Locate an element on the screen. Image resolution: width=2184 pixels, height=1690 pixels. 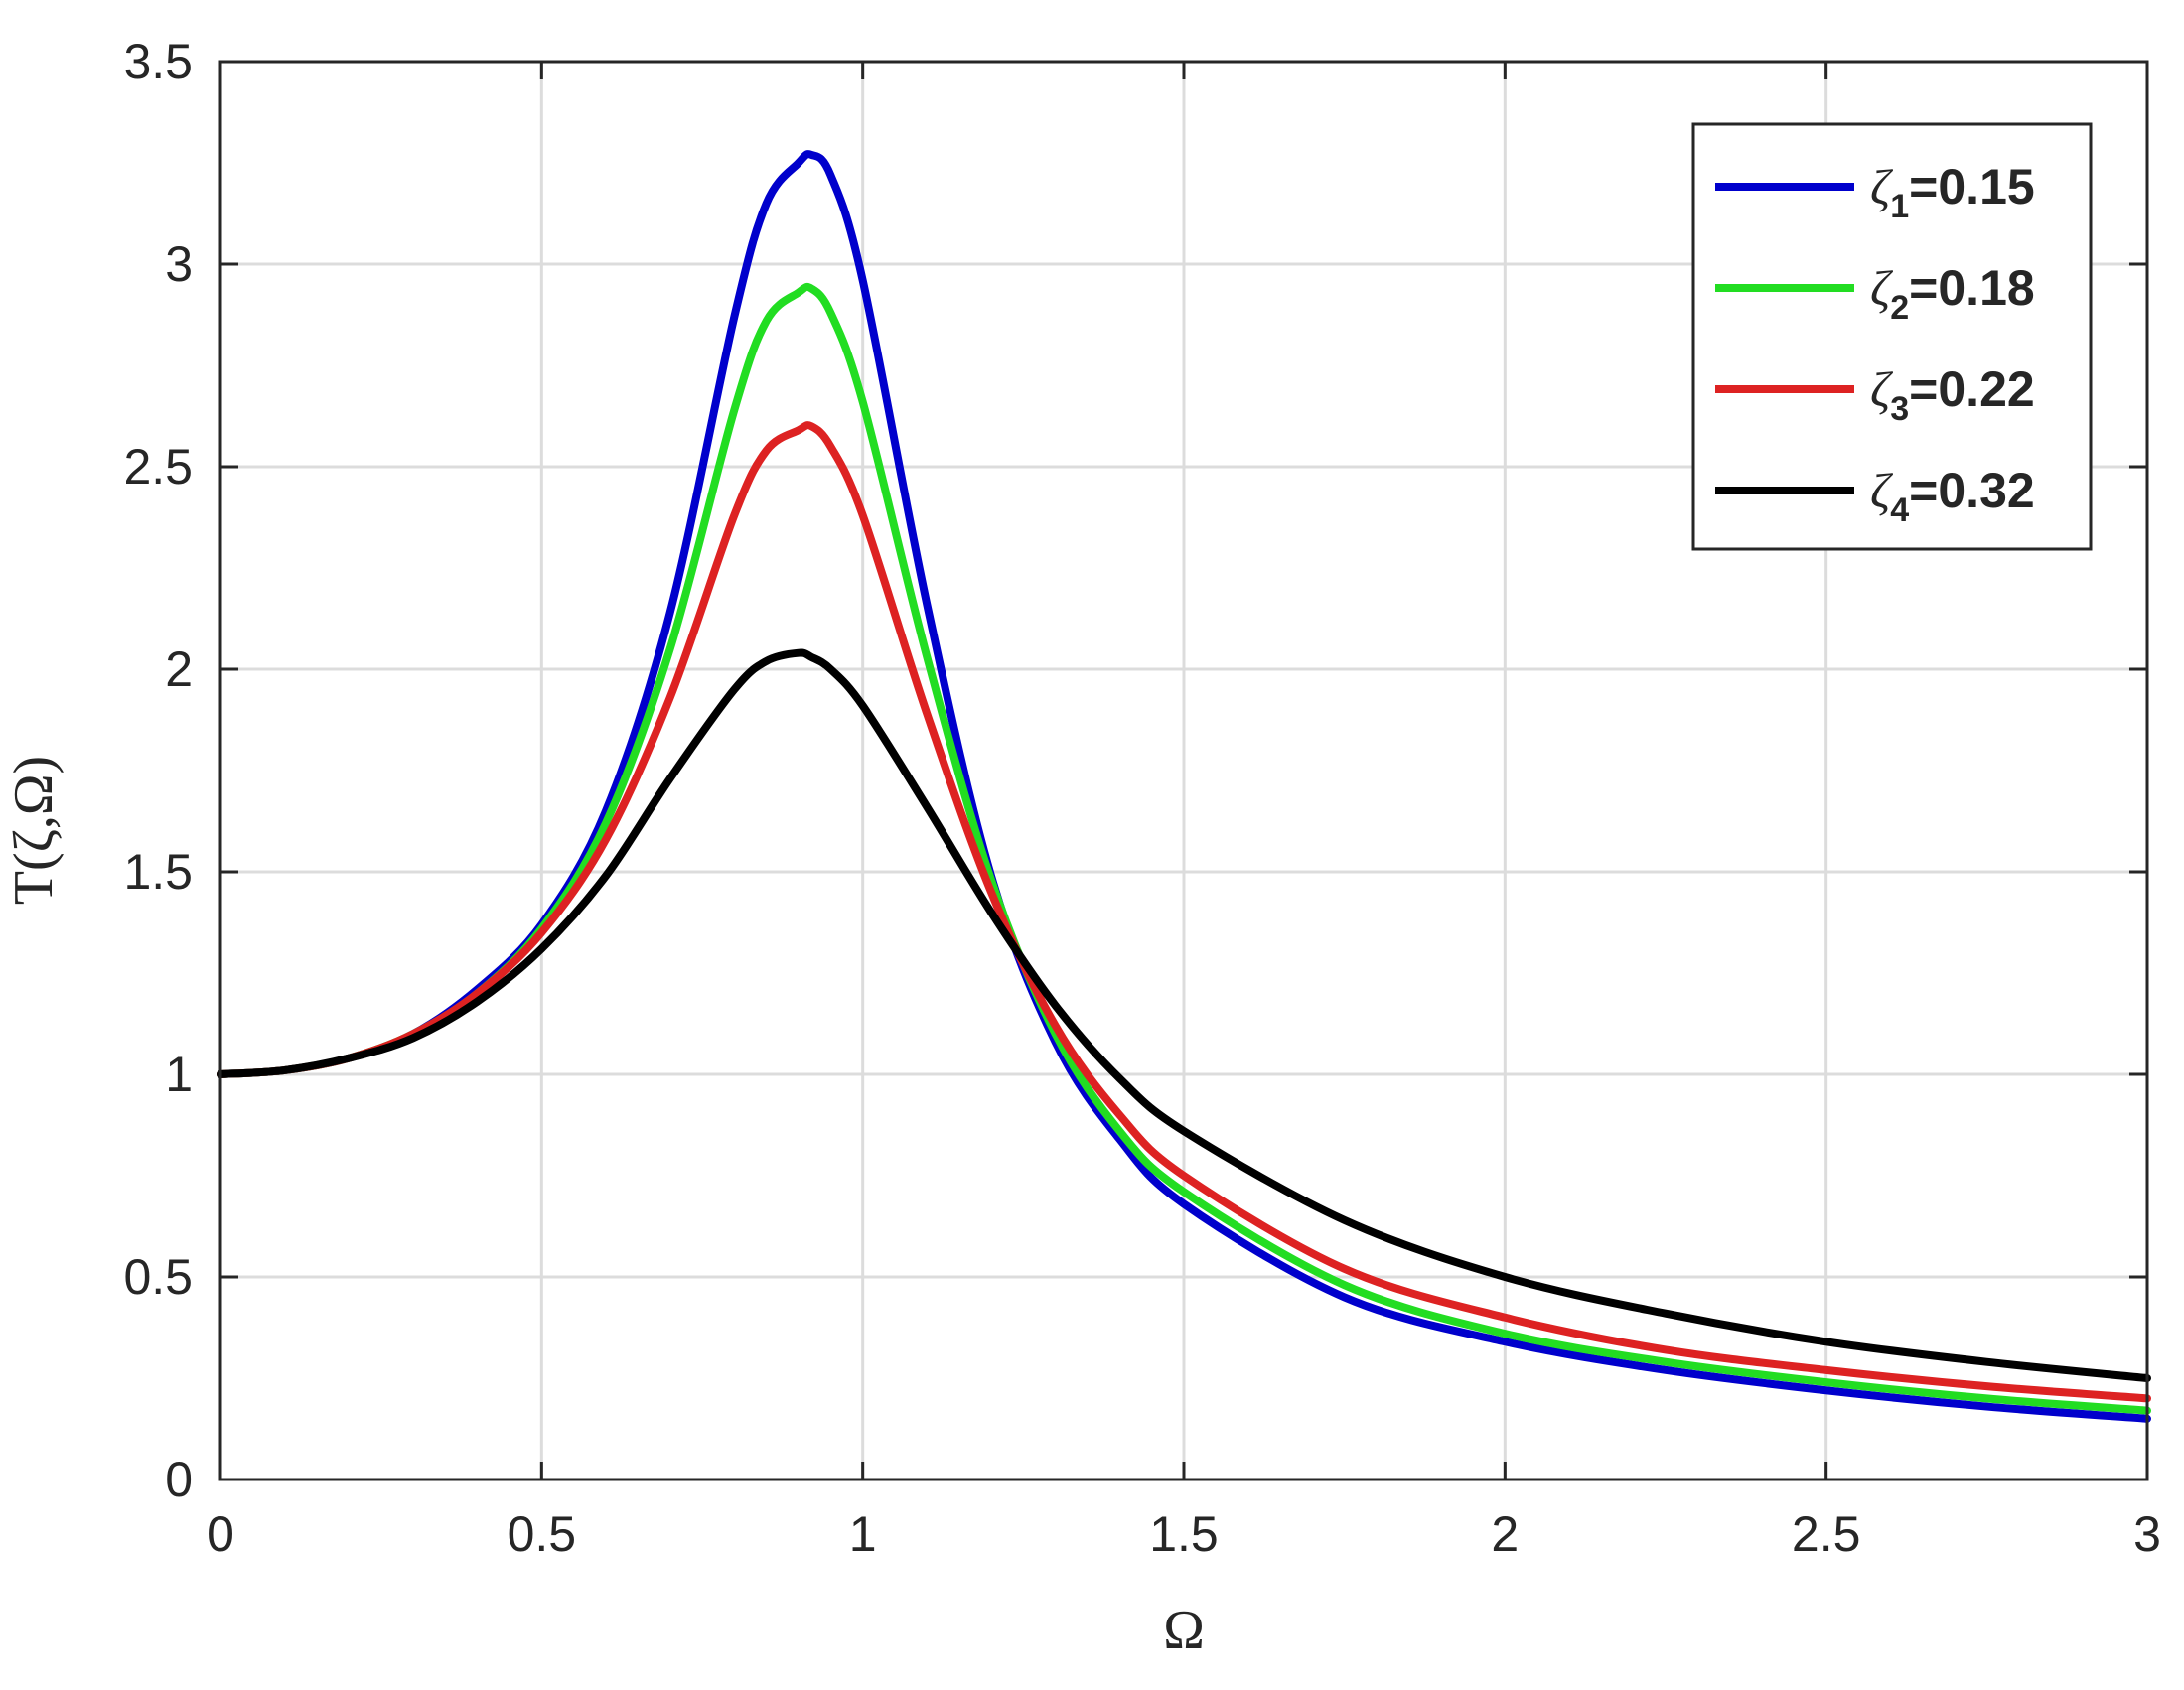
x-axis-title: Ω is located at coordinates (1184, 1630).